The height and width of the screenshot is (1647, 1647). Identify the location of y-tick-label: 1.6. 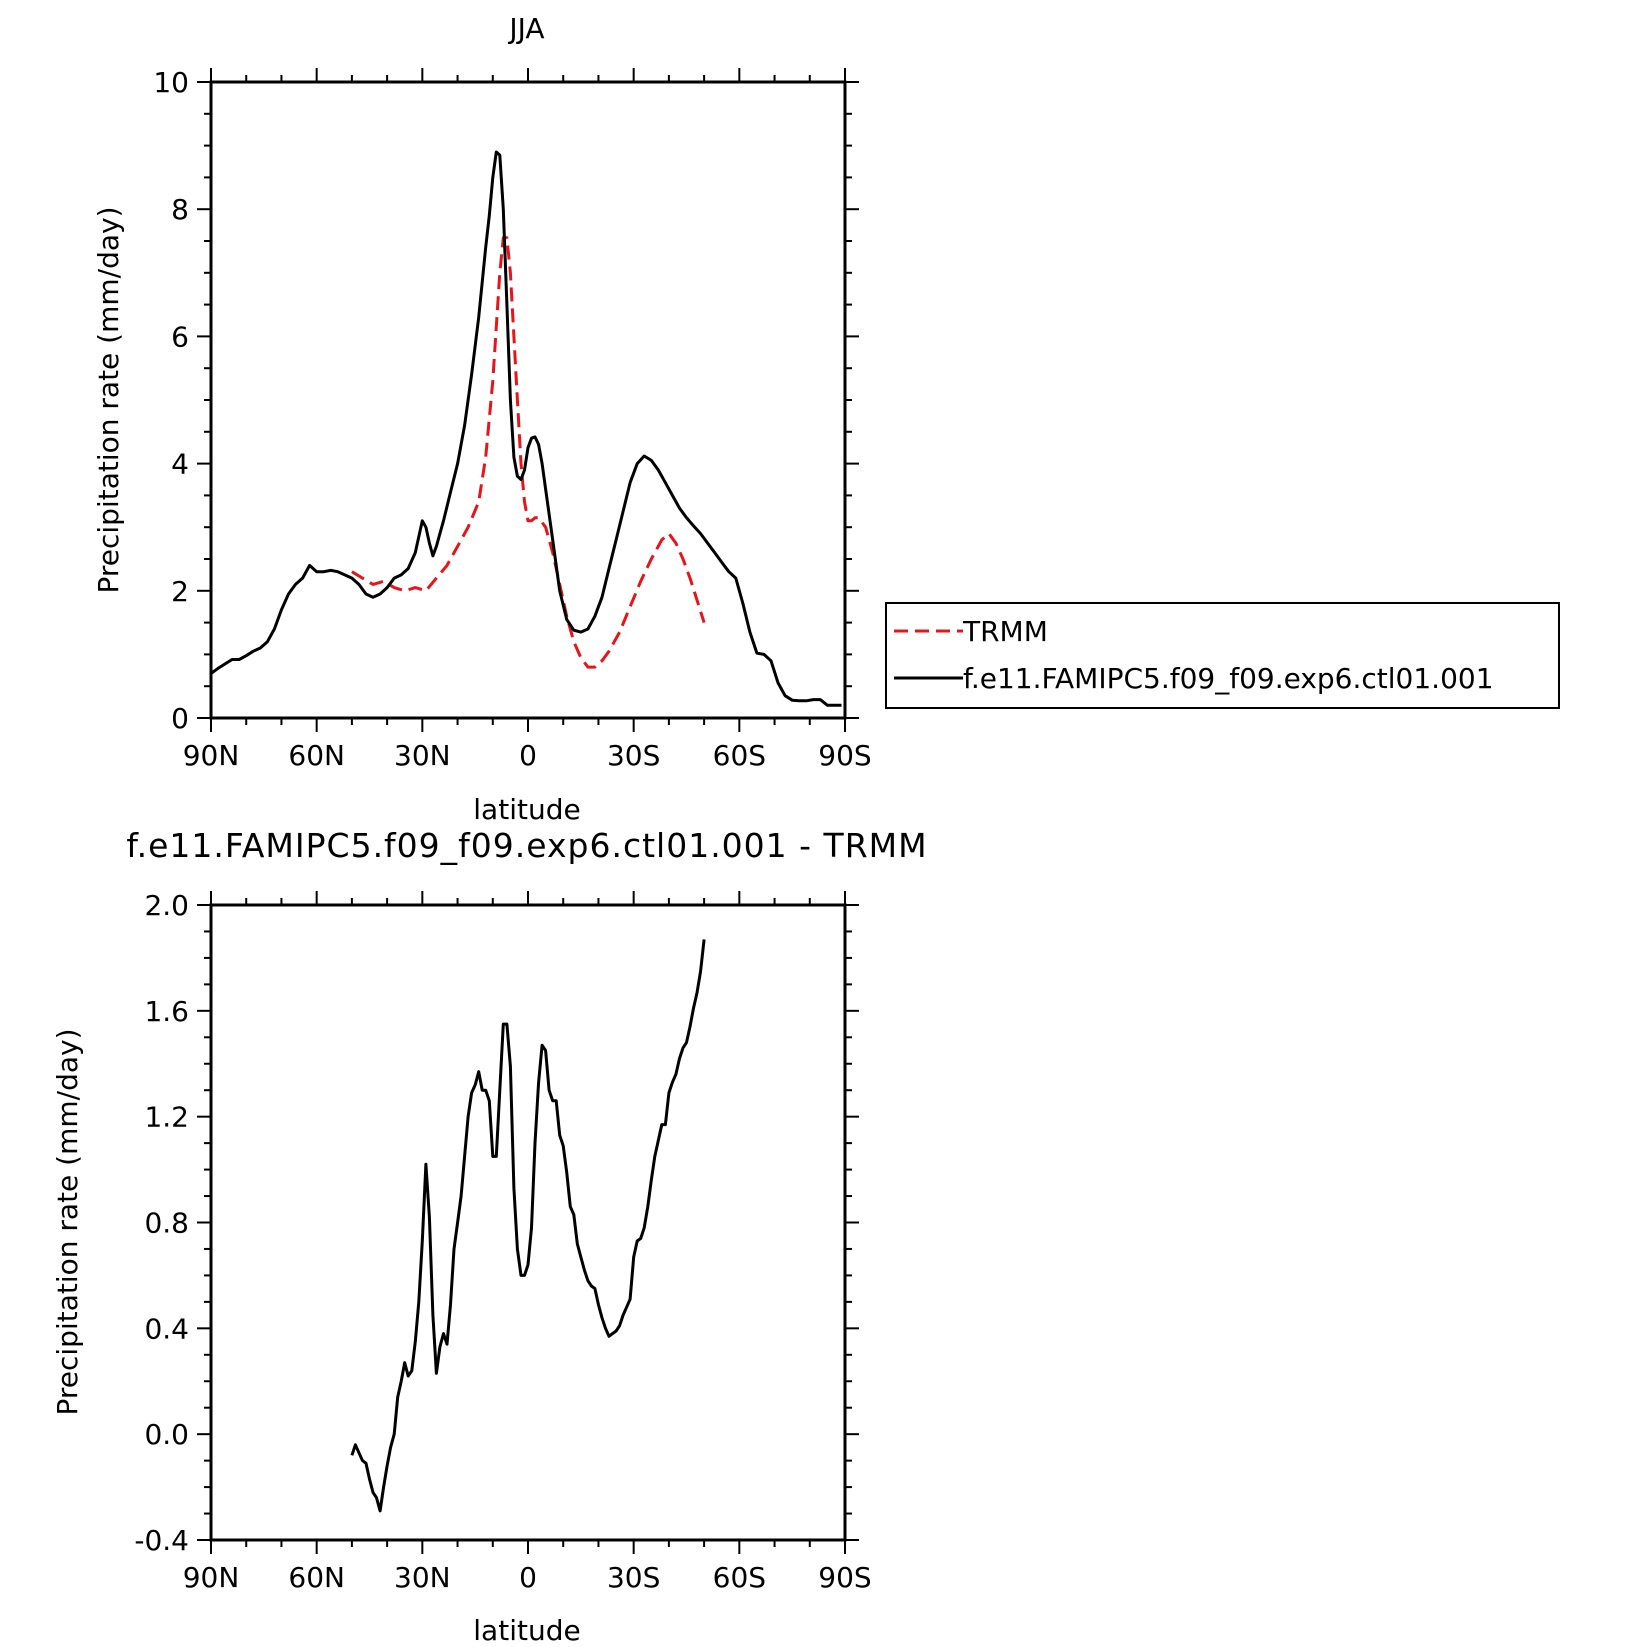
(166, 1011).